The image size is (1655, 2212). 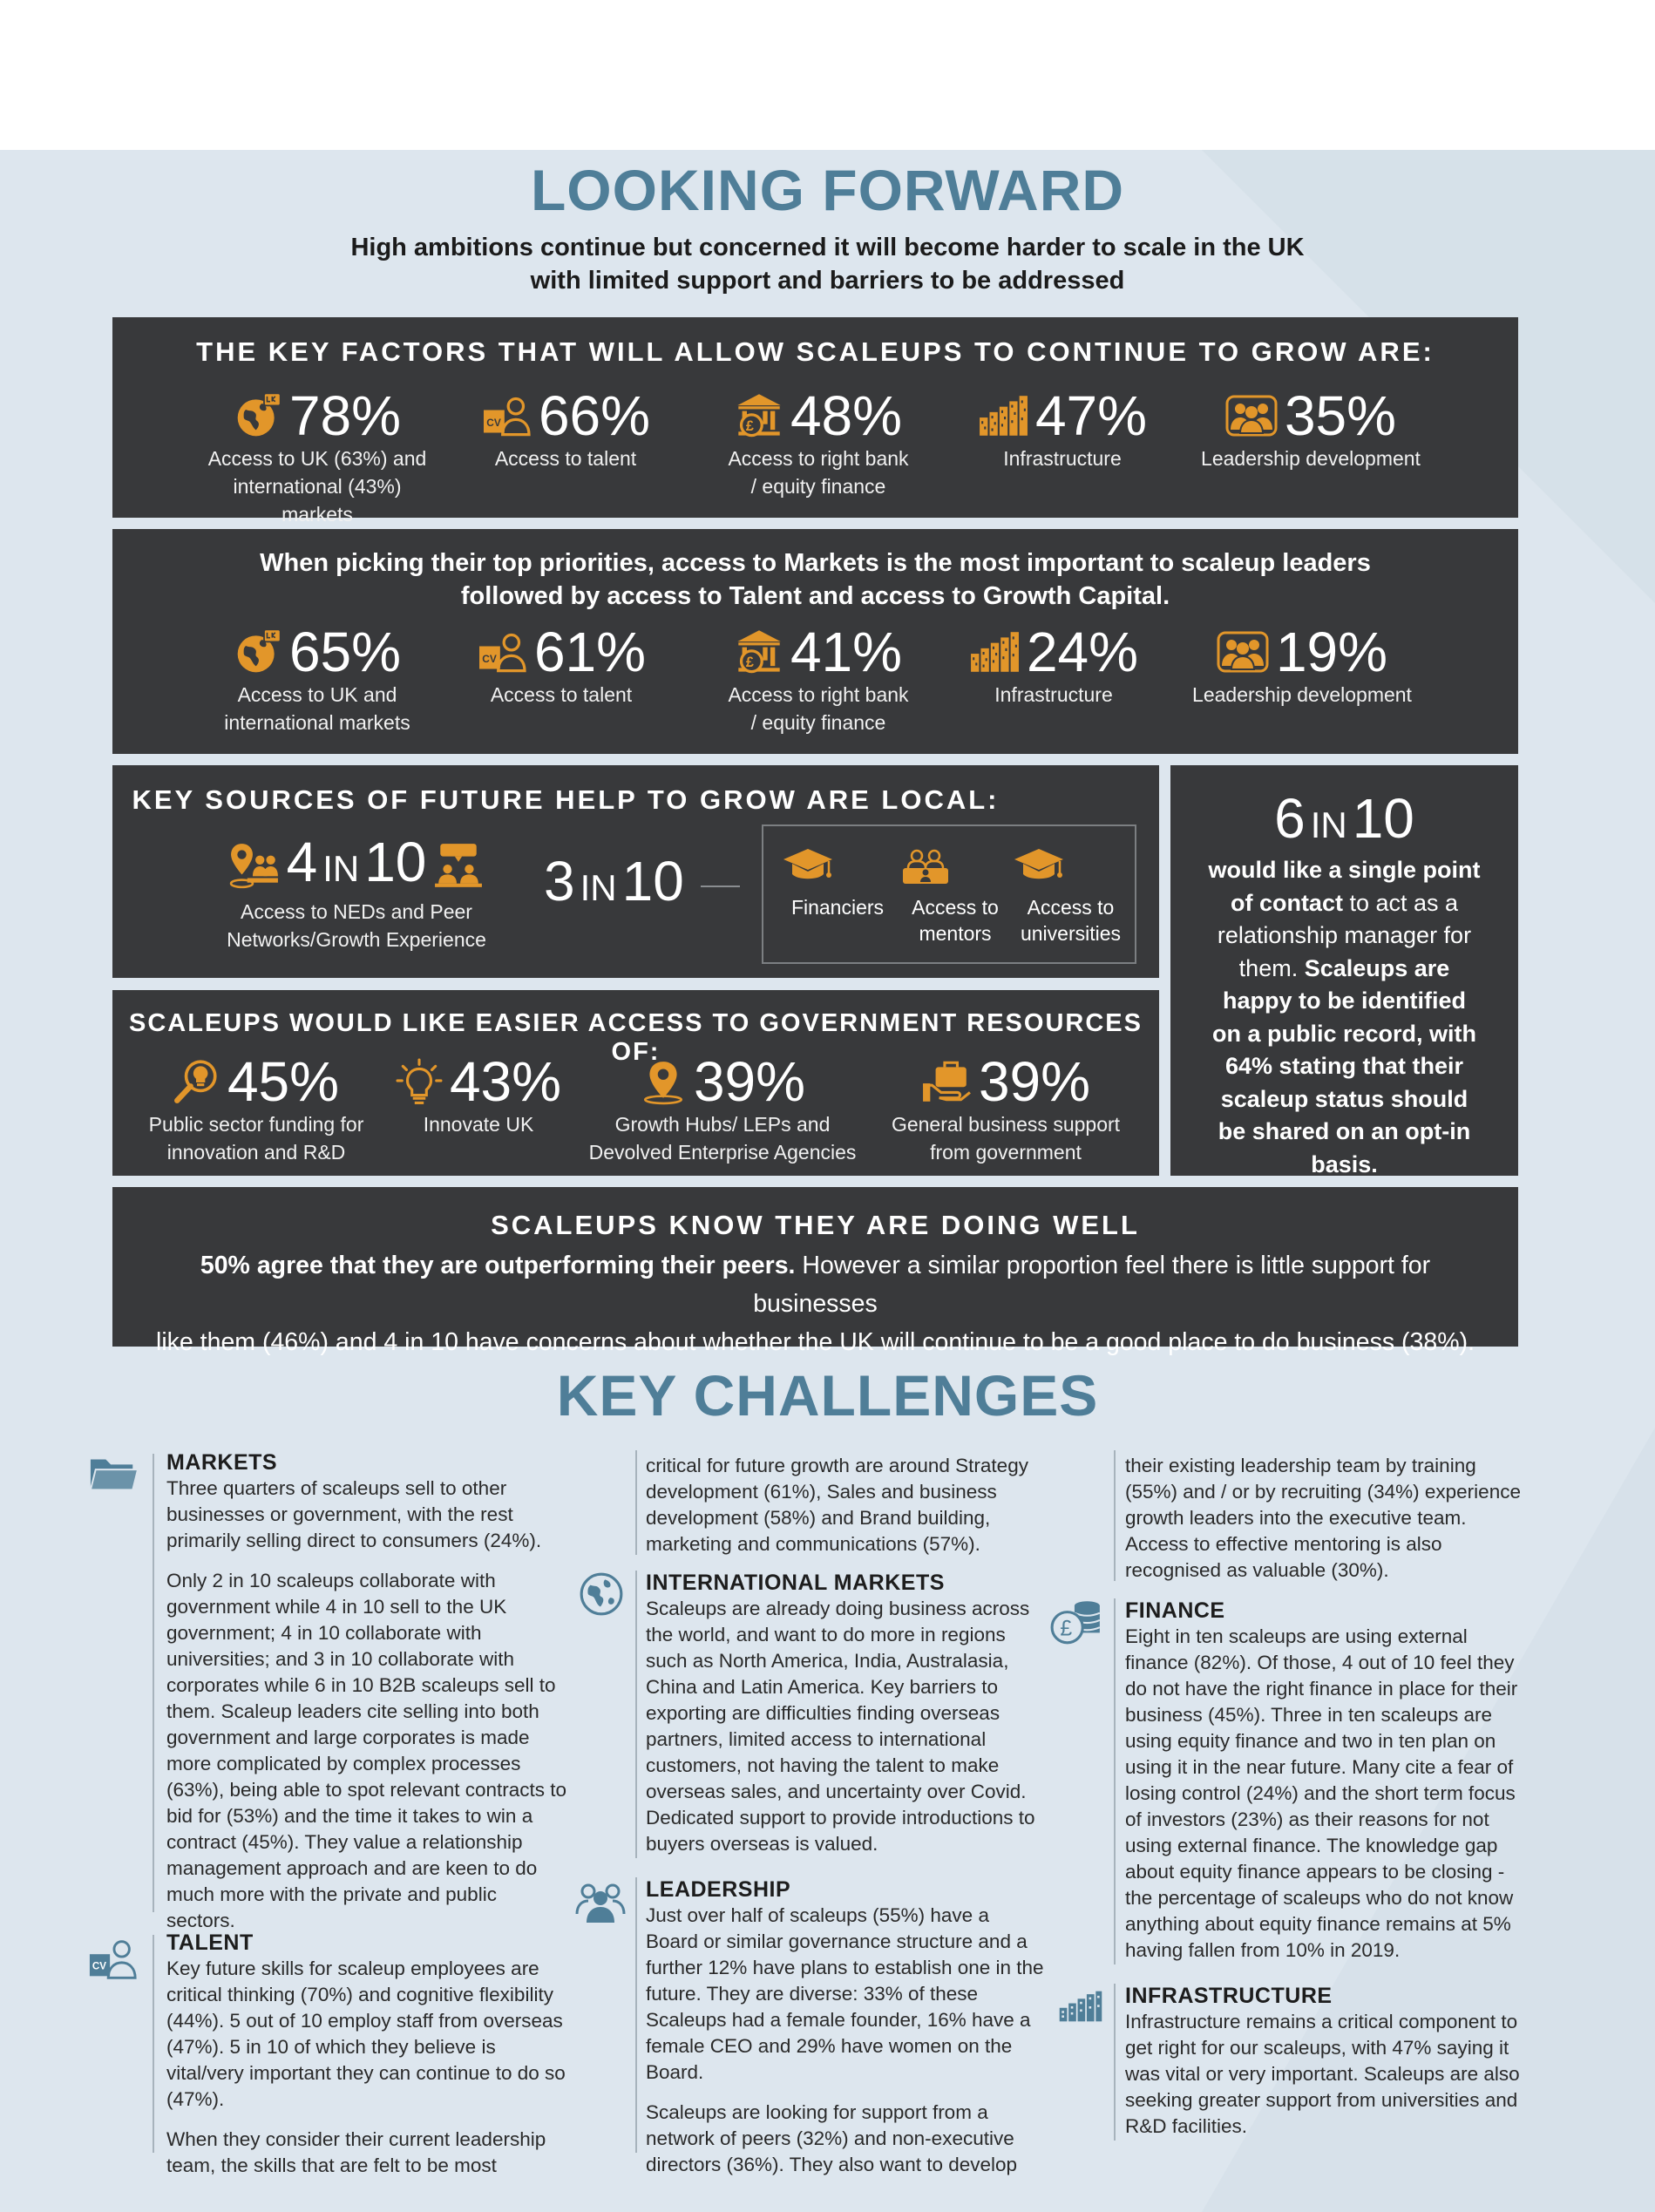 What do you see at coordinates (1331, 652) in the screenshot?
I see `stat-value: 19%` at bounding box center [1331, 652].